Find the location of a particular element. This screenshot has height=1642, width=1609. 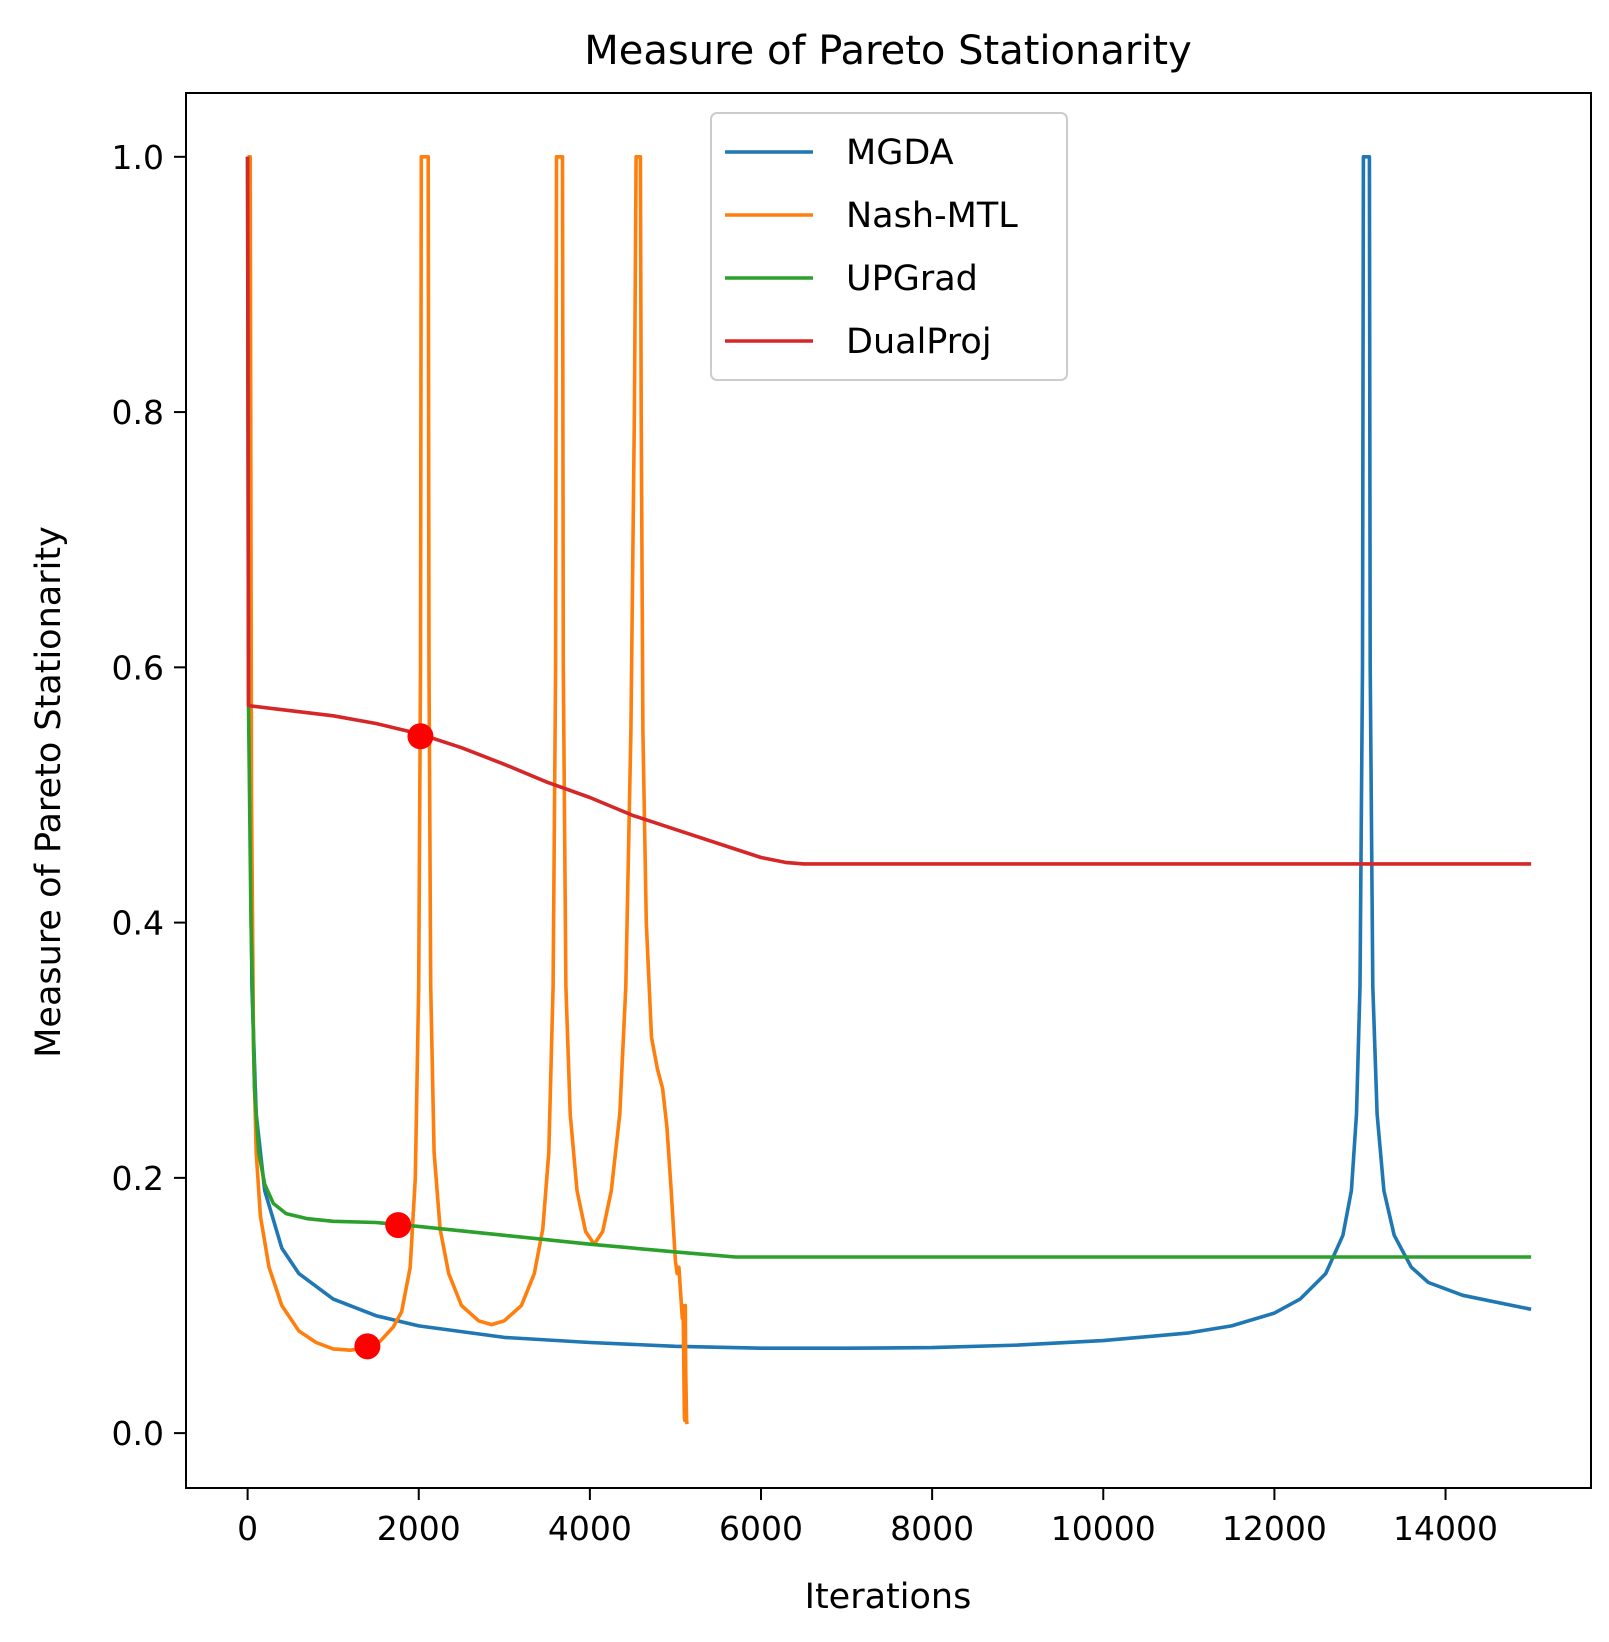

y-tick-label: 0.6 is located at coordinates (138, 667).